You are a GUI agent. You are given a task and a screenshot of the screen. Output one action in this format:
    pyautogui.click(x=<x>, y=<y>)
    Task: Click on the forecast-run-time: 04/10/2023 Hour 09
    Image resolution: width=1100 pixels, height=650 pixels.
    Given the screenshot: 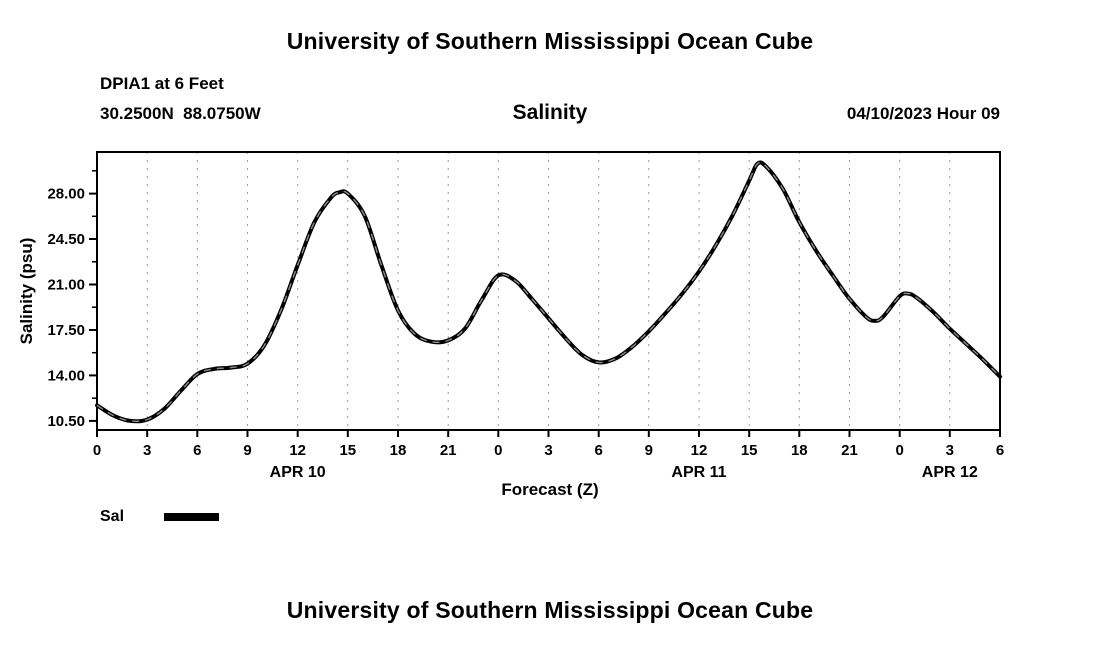 What is the action you would take?
    pyautogui.click(x=923, y=113)
    